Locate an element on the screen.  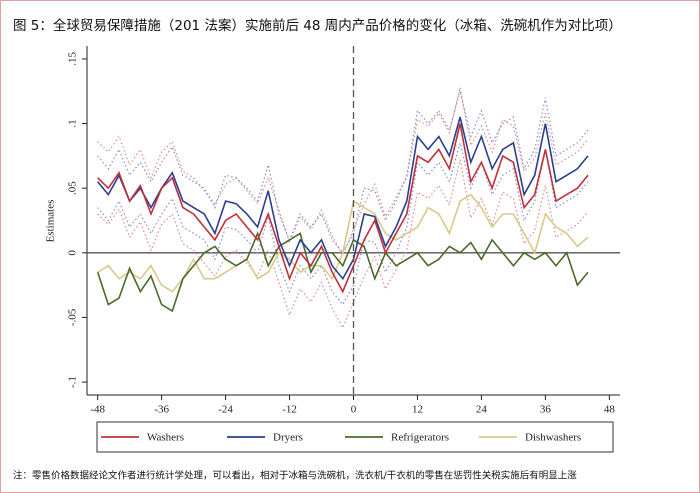
legend-label: Dishwashers is located at coordinates (553, 438).